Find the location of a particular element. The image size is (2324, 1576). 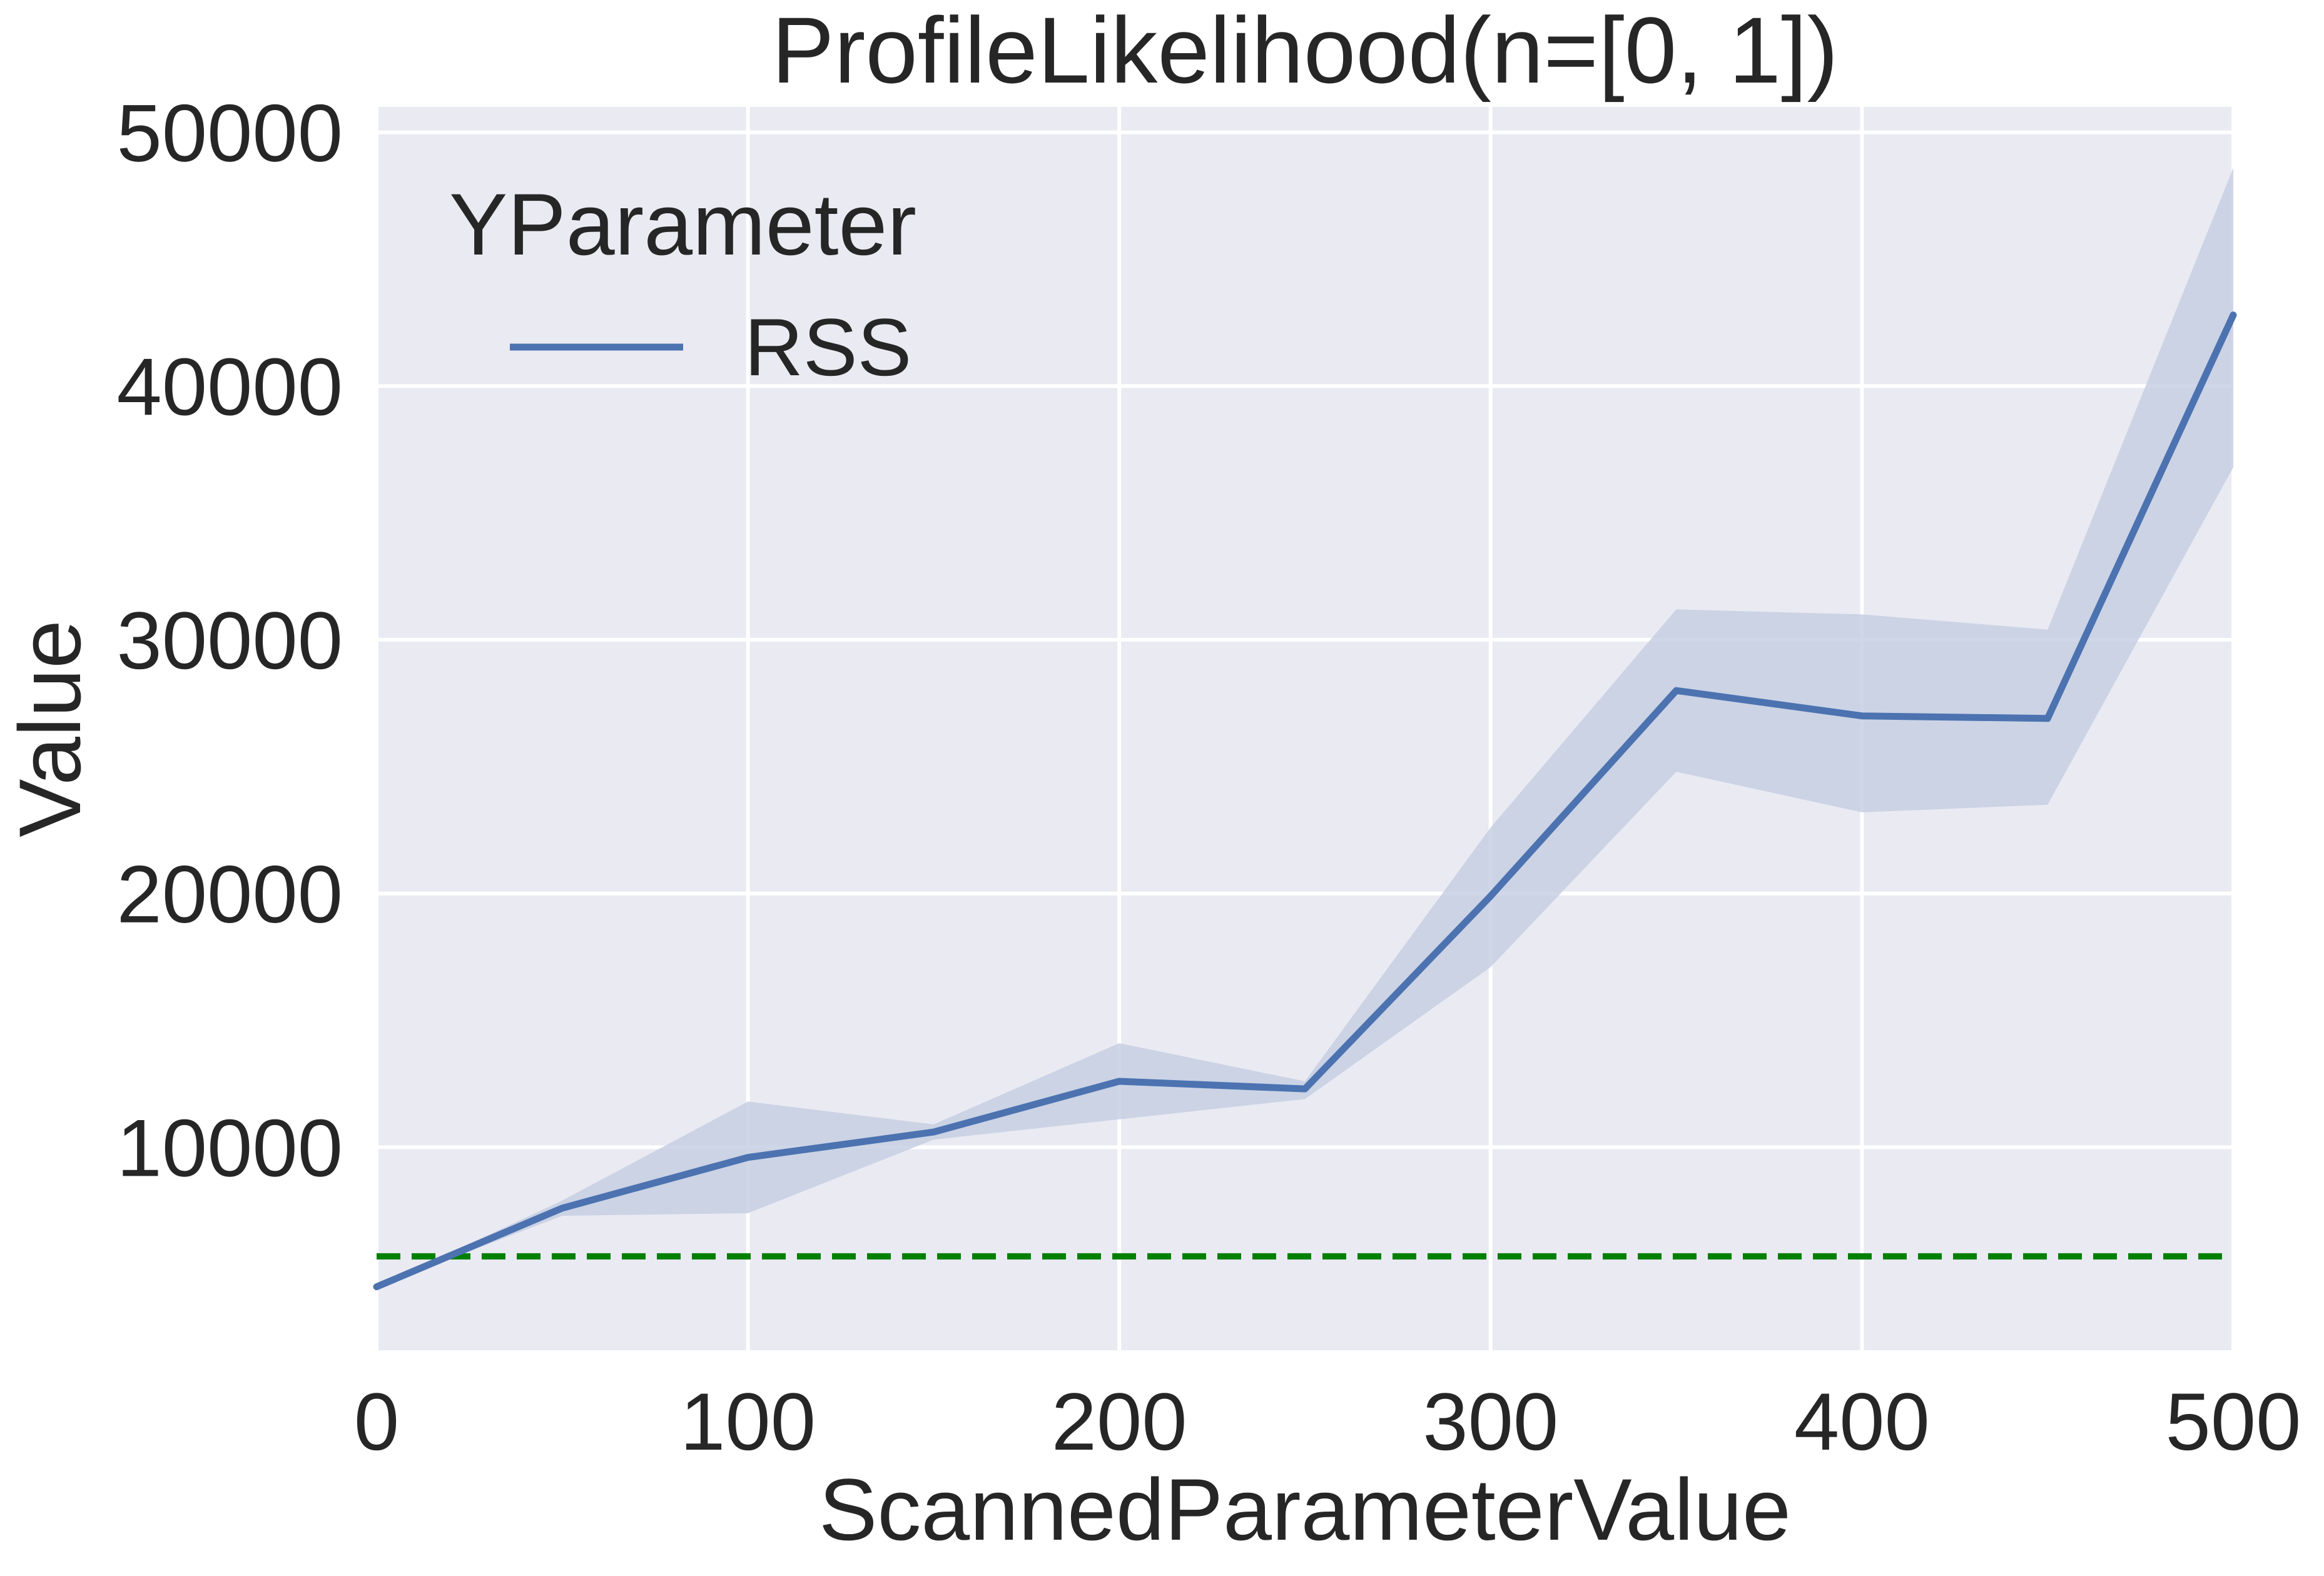

x-axis-label: ScannedParameterValue is located at coordinates (1305, 1509).